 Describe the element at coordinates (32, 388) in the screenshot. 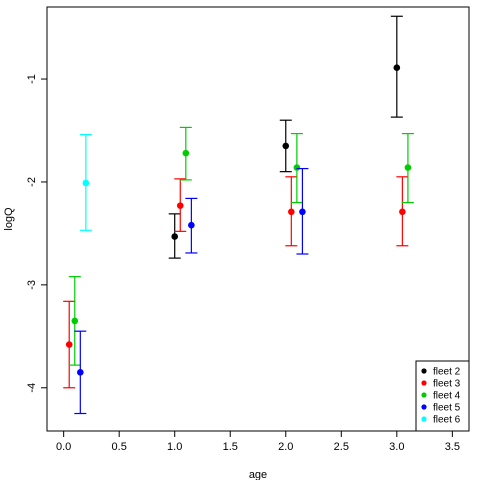

I see `y-tick-label: -4` at that location.